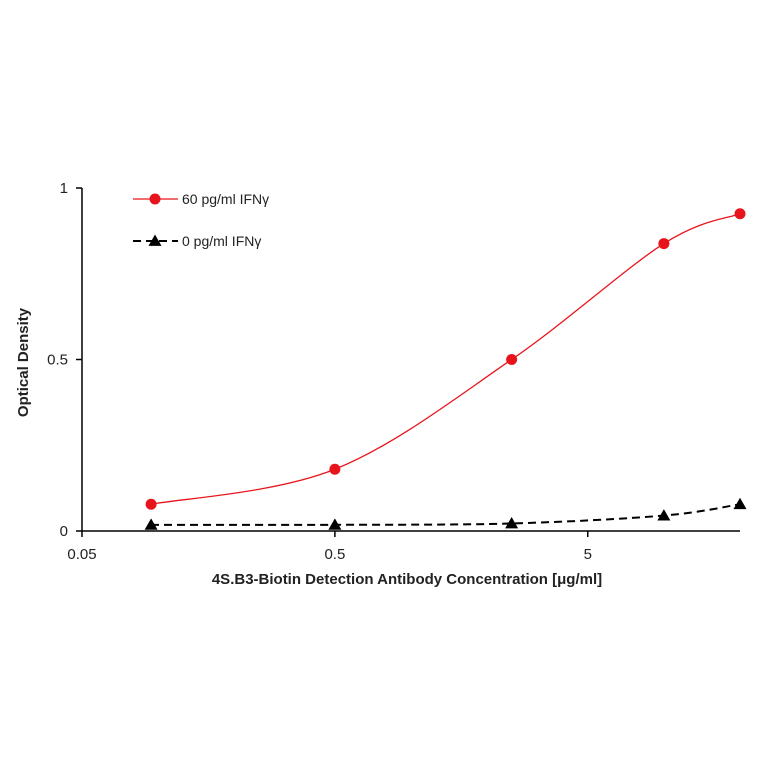 This screenshot has width=764, height=764. I want to click on legend-item: 0 pg/ml IFNγ, so click(197, 241).